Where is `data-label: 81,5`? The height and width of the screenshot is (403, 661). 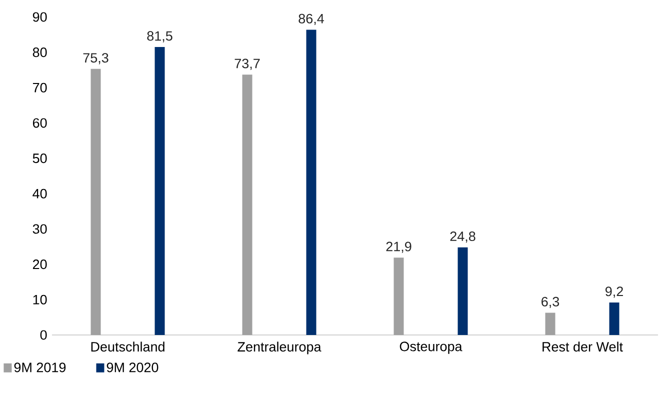
data-label: 81,5 is located at coordinates (159, 36).